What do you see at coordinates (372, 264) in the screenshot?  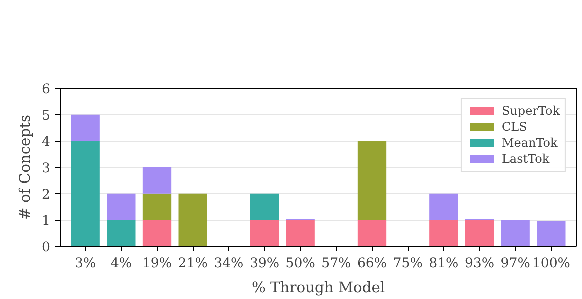 I see `x-tick-label: 66%` at bounding box center [372, 264].